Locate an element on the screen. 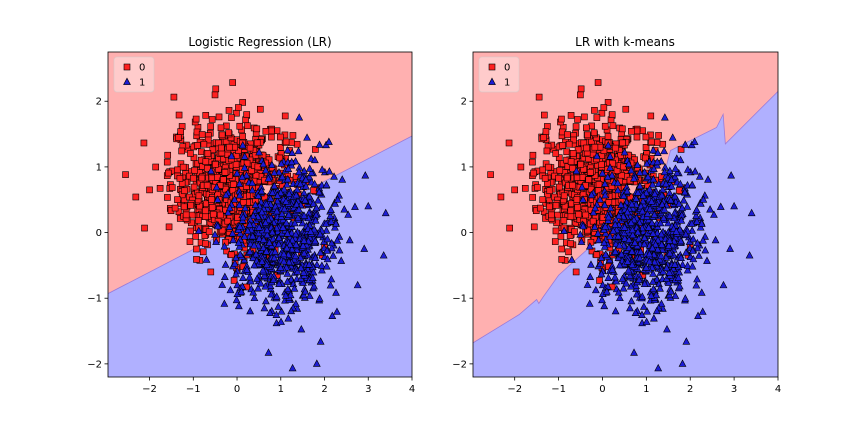 Image resolution: width=864 pixels, height=432 pixels. legend-label-0: 0 is located at coordinates (142, 68).